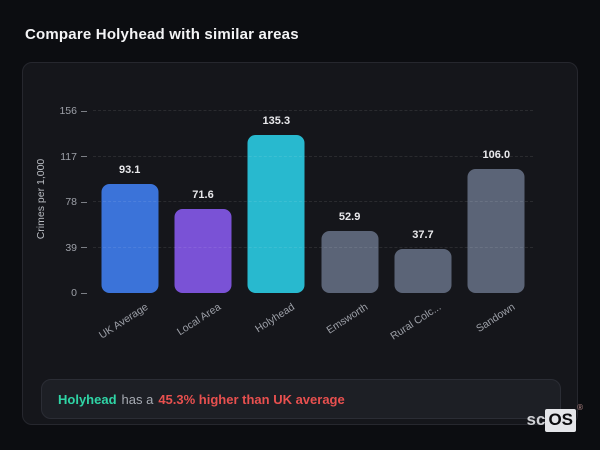  What do you see at coordinates (73, 111) in the screenshot?
I see `y-tick: 156` at bounding box center [73, 111].